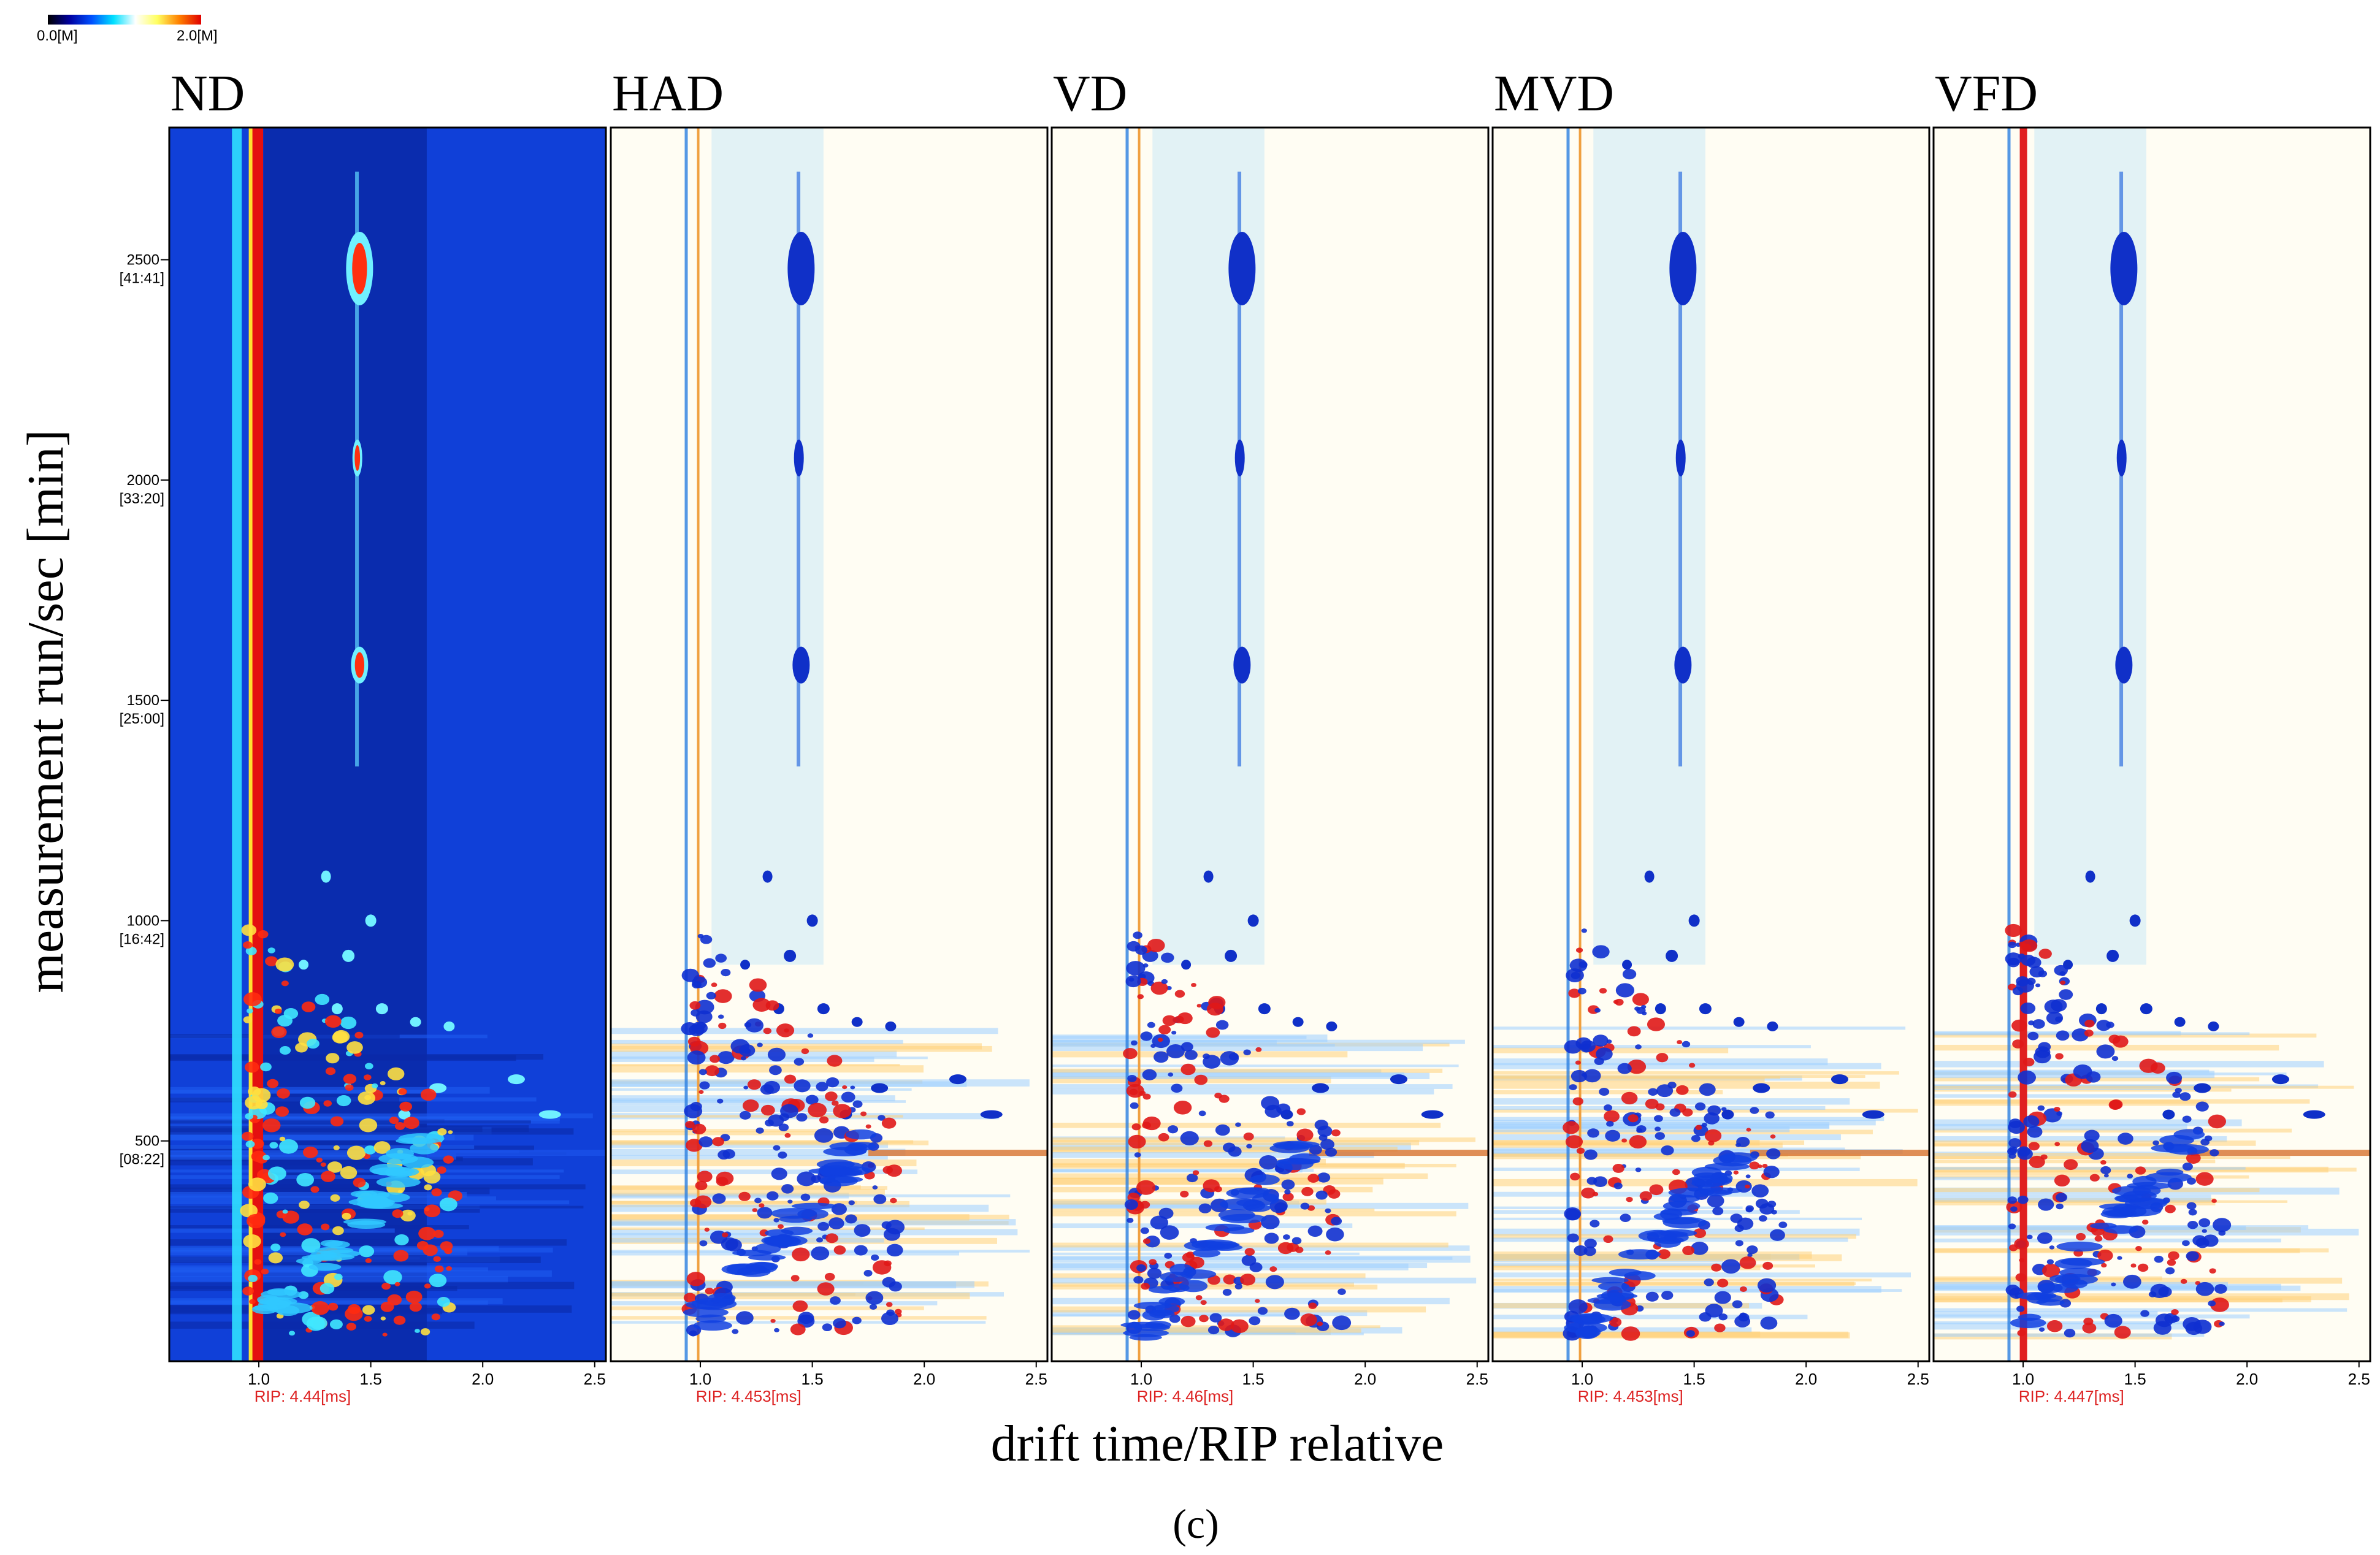  What do you see at coordinates (829, 744) in the screenshot?
I see `heatmap-body` at bounding box center [829, 744].